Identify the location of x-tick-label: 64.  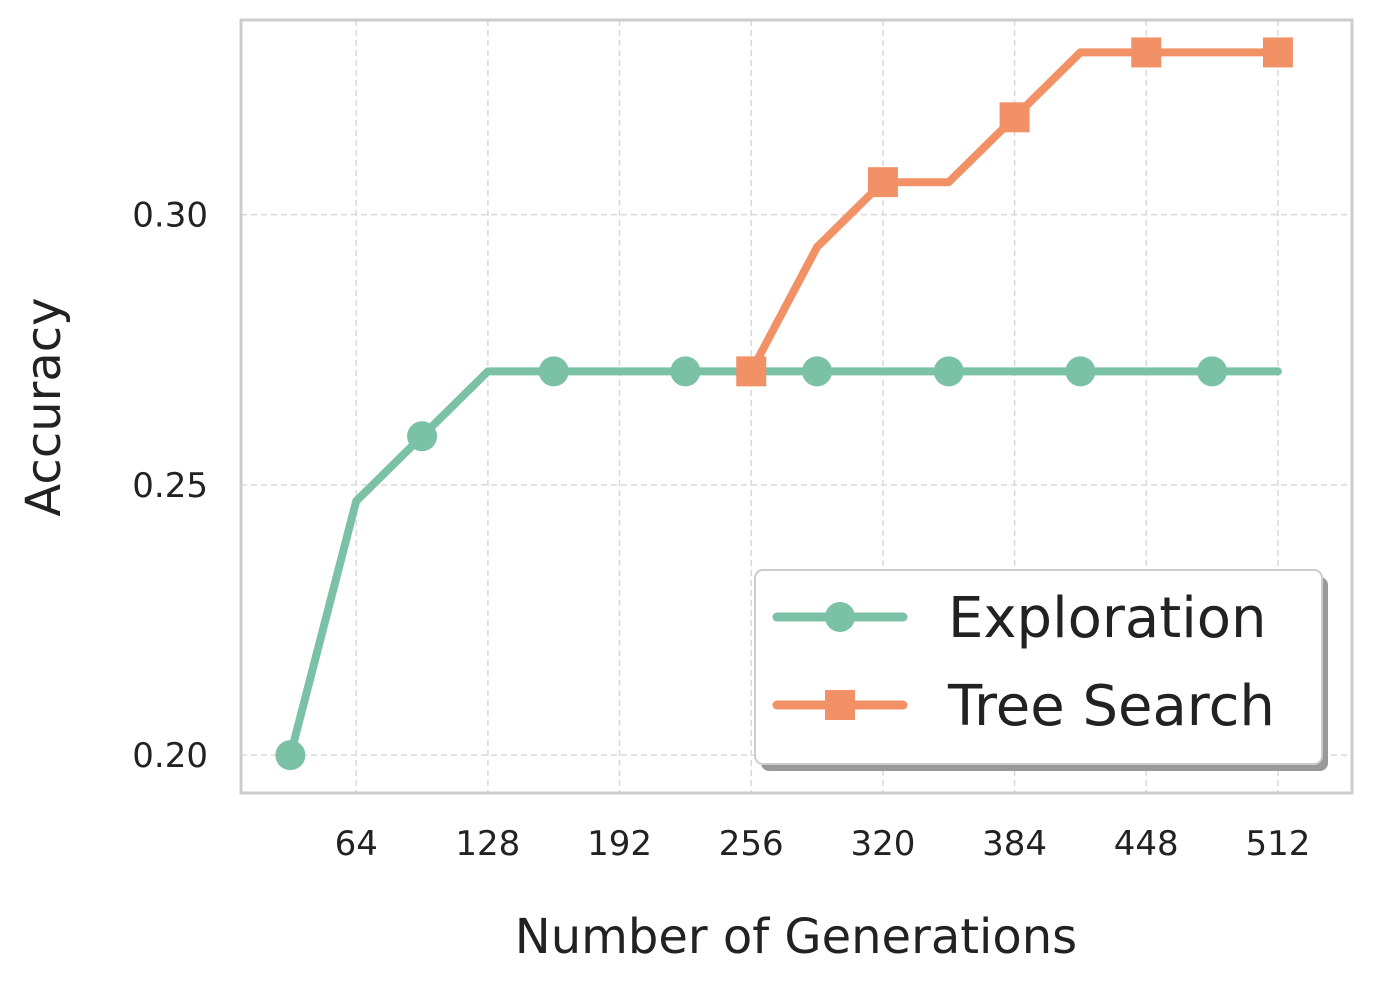
(356, 844).